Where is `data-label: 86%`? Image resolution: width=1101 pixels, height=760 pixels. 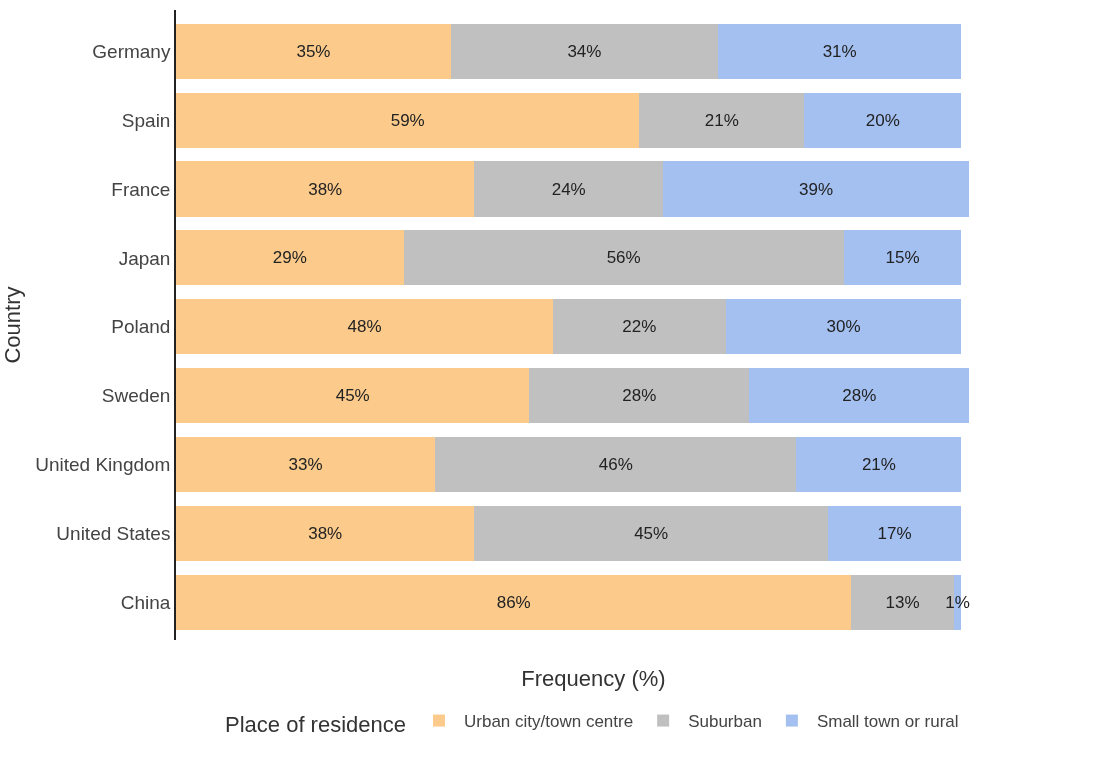 data-label: 86% is located at coordinates (513, 602).